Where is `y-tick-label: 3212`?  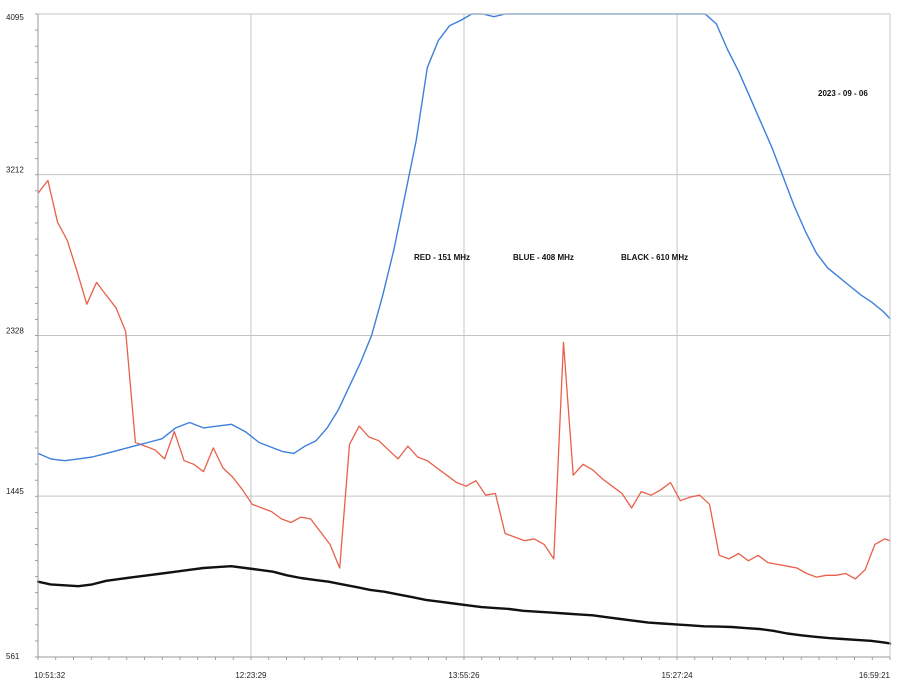 y-tick-label: 3212 is located at coordinates (15, 170).